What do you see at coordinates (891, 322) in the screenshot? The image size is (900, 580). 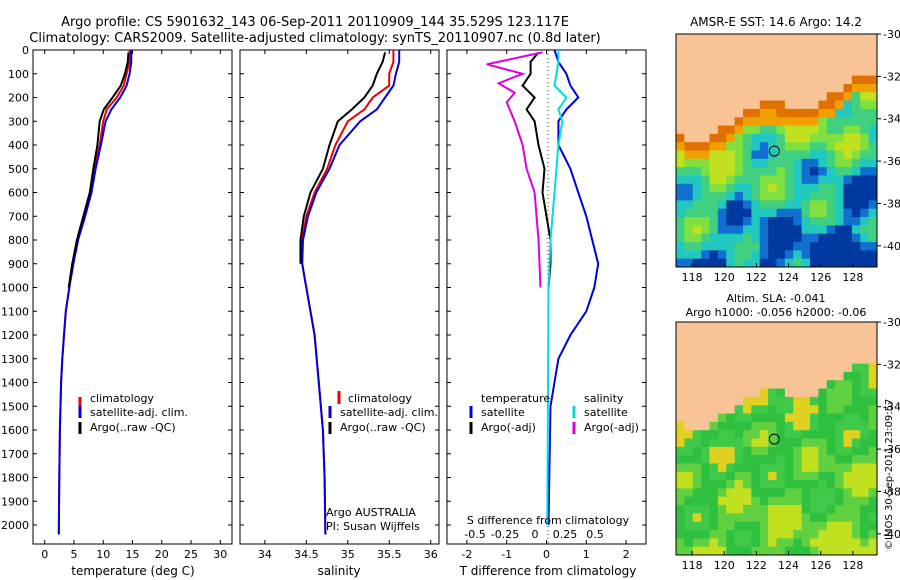 I see `lat-tick-label: -30` at bounding box center [891, 322].